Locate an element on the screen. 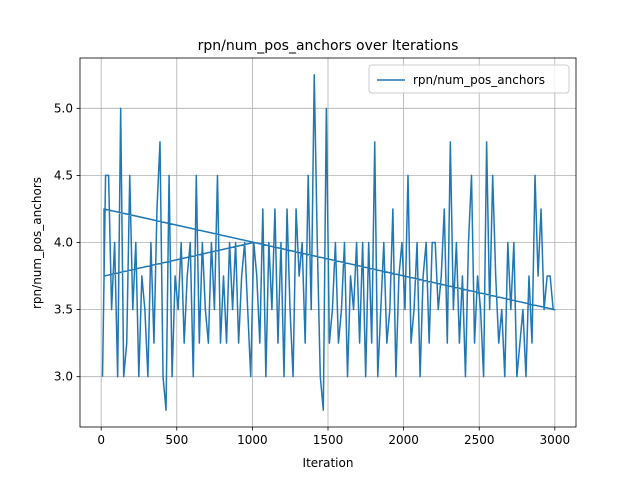 The image size is (640, 484). x-tick-label: 2500 is located at coordinates (479, 440).